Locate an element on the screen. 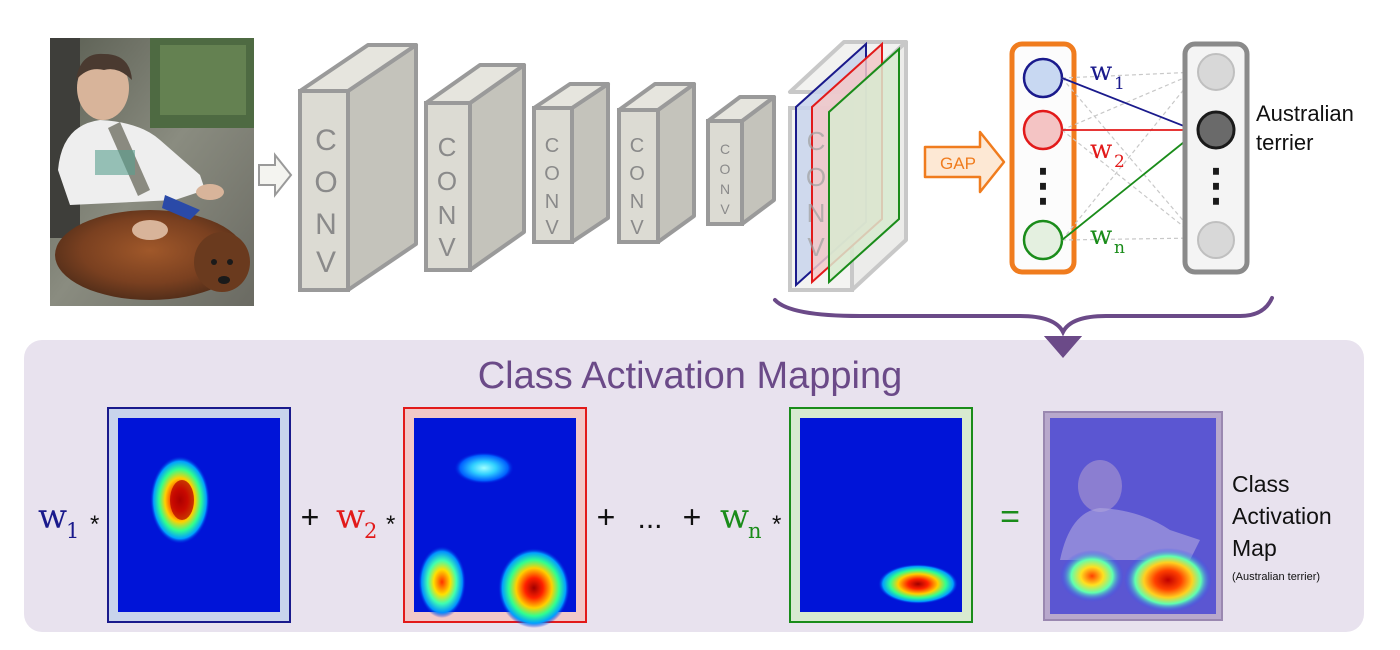 This screenshot has height=650, width=1400. cam-title: Class Activation Mapping is located at coordinates (690, 376).